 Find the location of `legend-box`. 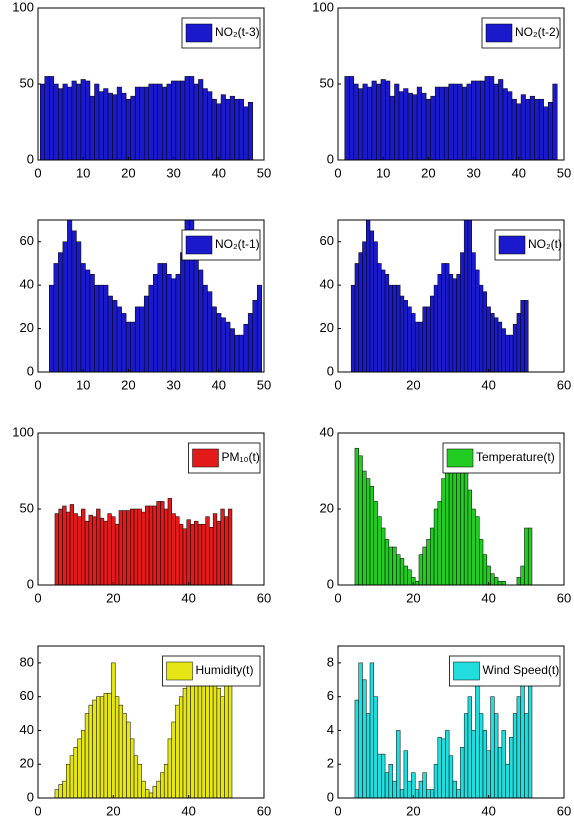

legend-box is located at coordinates (221, 33).